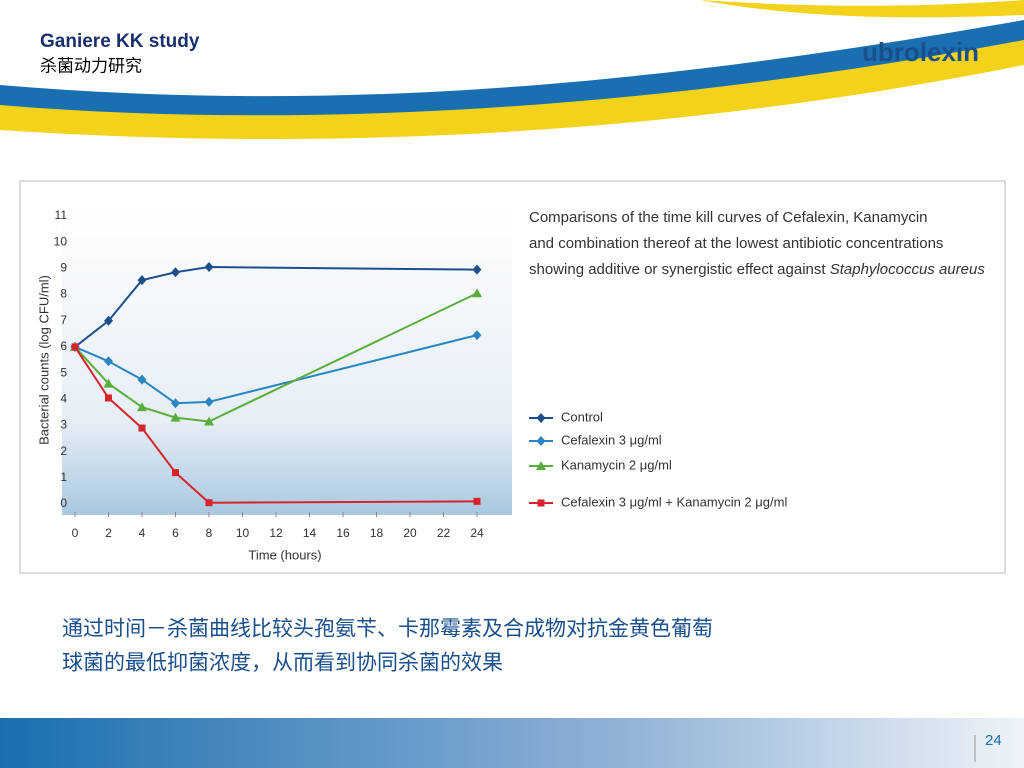  I want to click on y-tick-label: 8, so click(63, 294).